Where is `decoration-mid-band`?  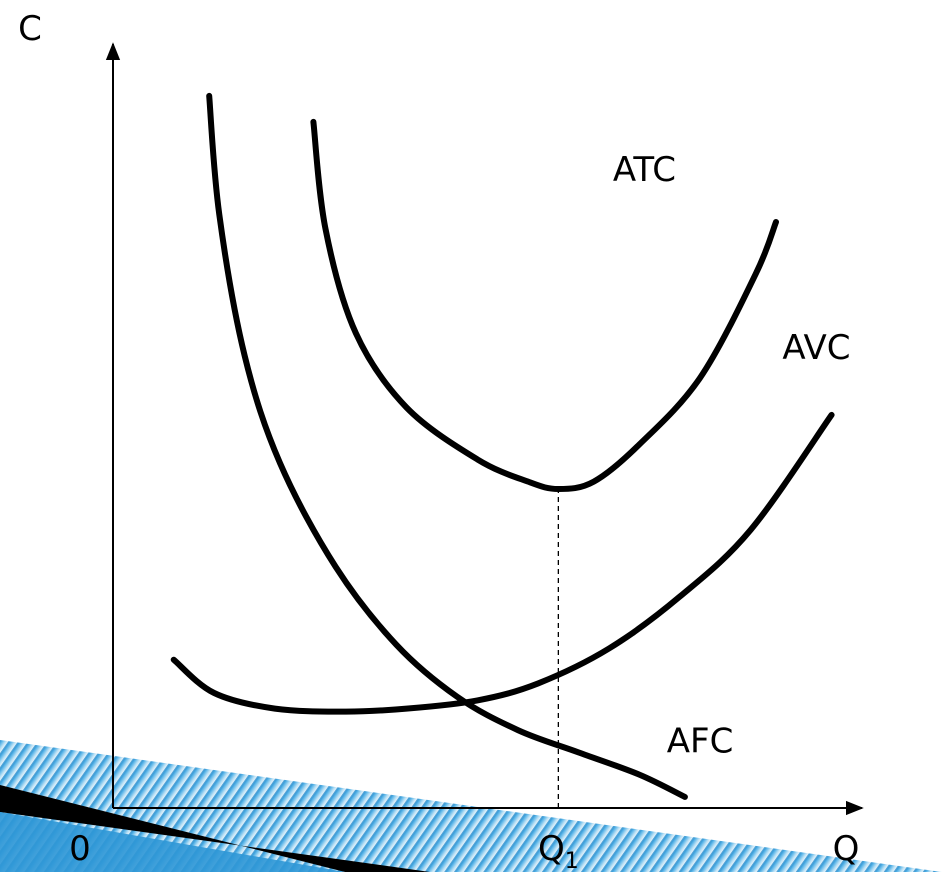
decoration-mid-band is located at coordinates (172, 842).